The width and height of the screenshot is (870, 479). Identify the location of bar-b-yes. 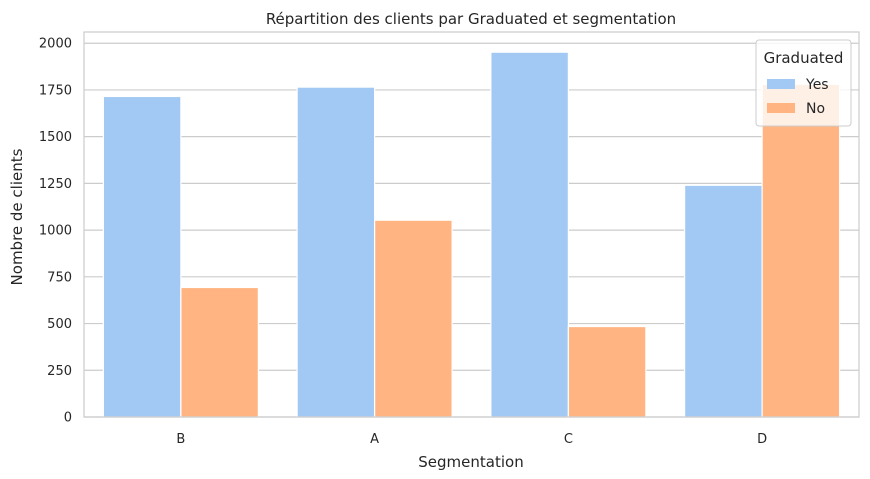
(142, 256).